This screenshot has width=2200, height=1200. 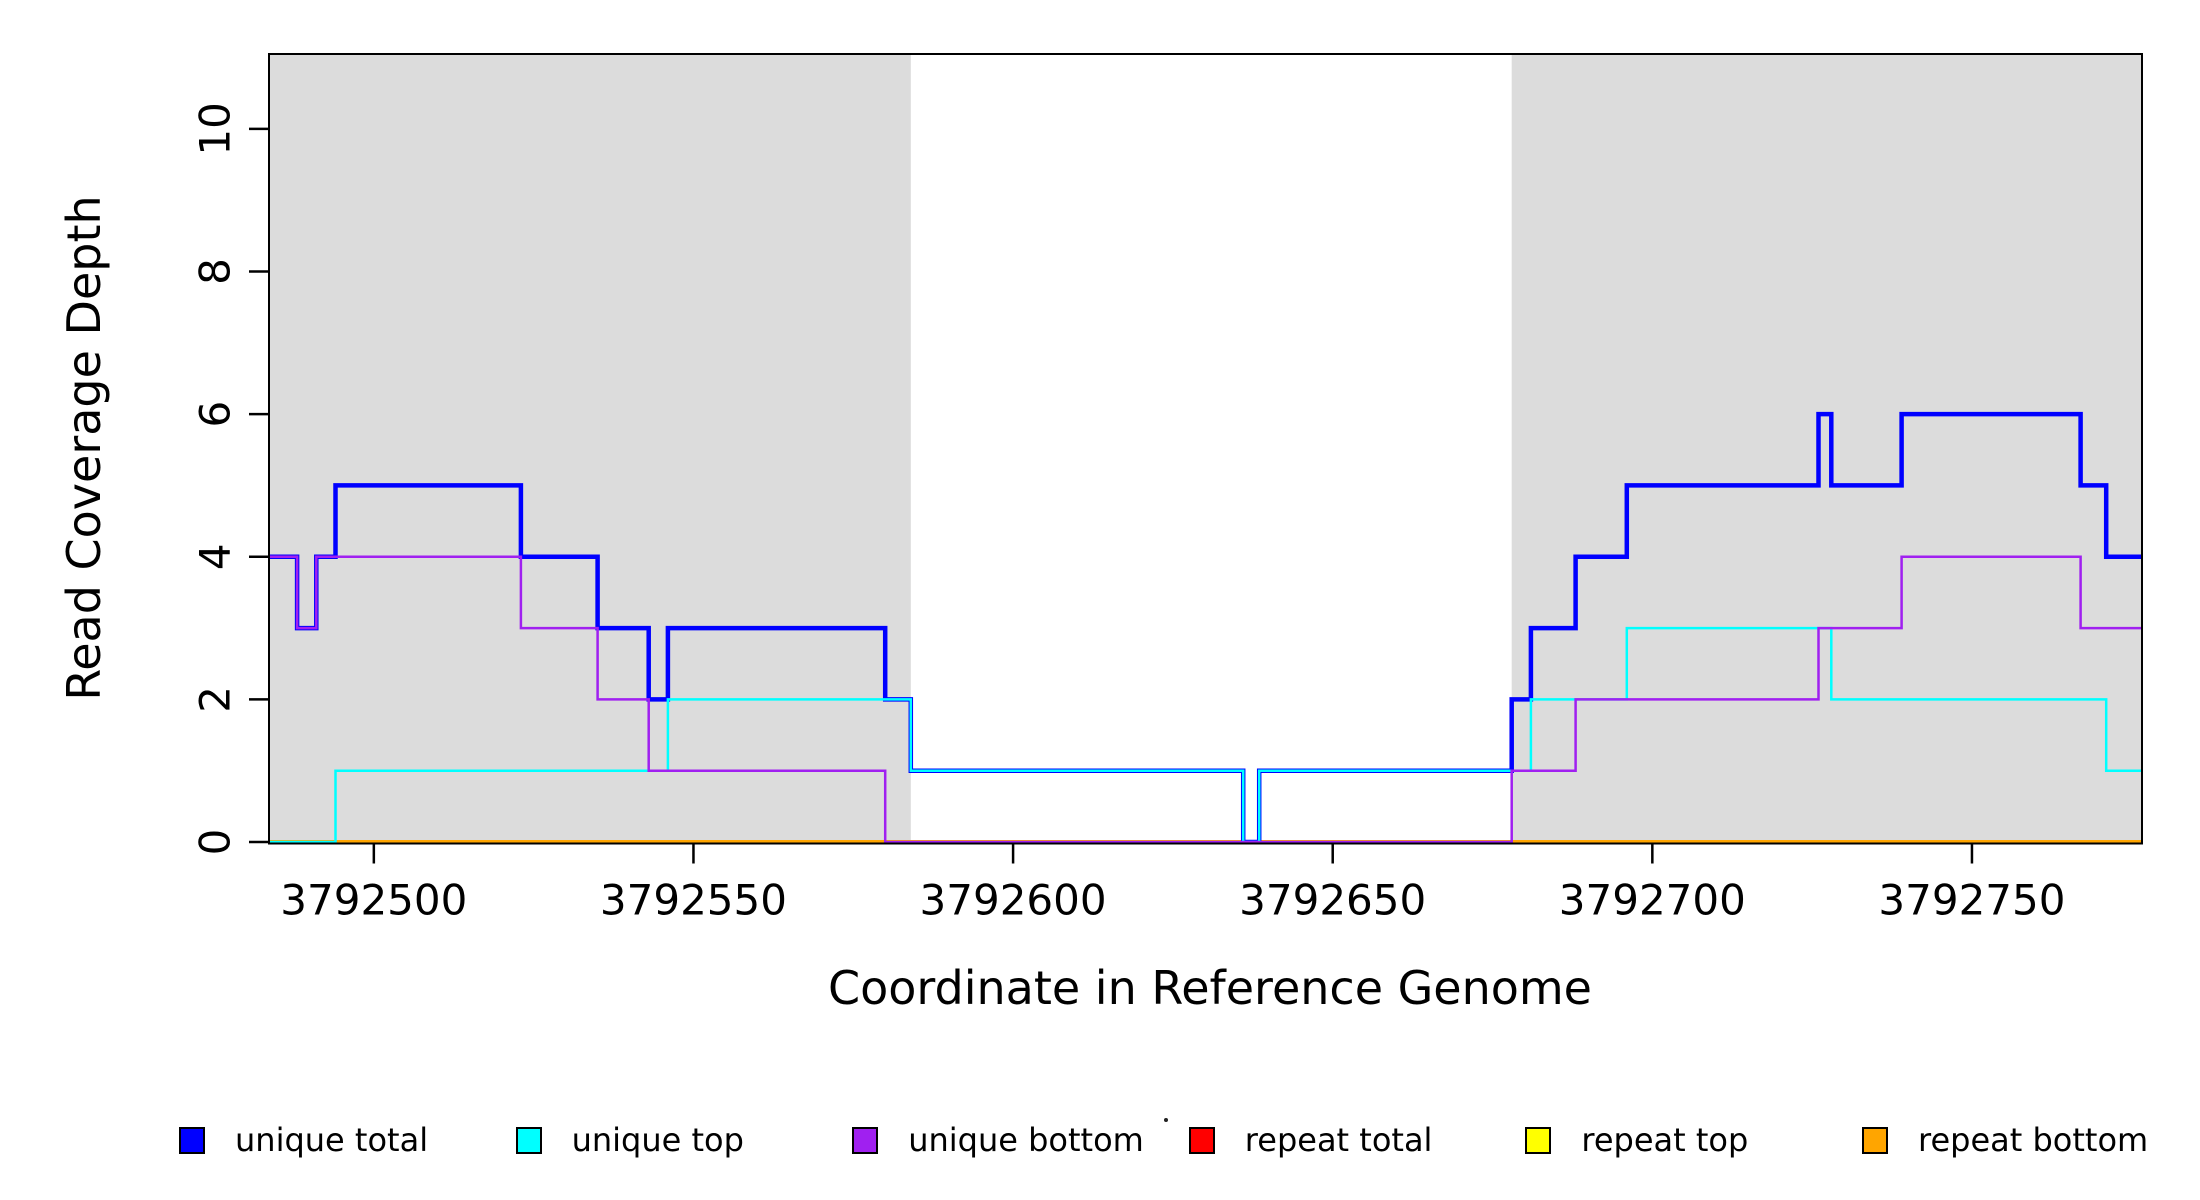 I want to click on legend-item-unique-total: unique total, so click(x=303, y=1140).